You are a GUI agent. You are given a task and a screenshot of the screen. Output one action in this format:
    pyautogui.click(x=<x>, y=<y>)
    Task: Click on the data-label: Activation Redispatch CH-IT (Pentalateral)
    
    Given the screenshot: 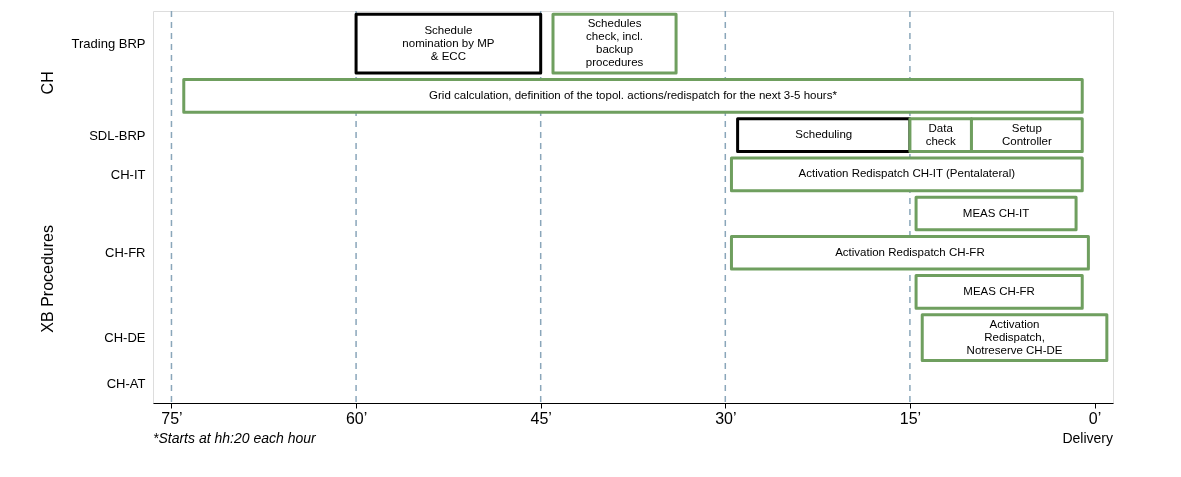 What is the action you would take?
    pyautogui.click(x=907, y=173)
    